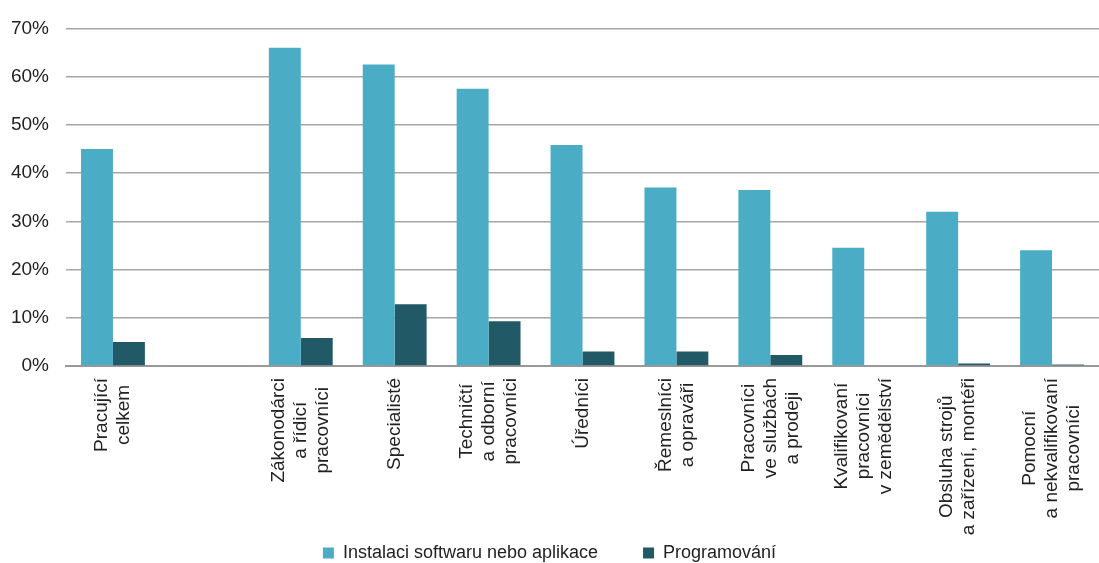 This screenshot has height=563, width=1099. I want to click on x-tick-label: Obsluha strojů a zařízení, montéři, so click(957, 457).